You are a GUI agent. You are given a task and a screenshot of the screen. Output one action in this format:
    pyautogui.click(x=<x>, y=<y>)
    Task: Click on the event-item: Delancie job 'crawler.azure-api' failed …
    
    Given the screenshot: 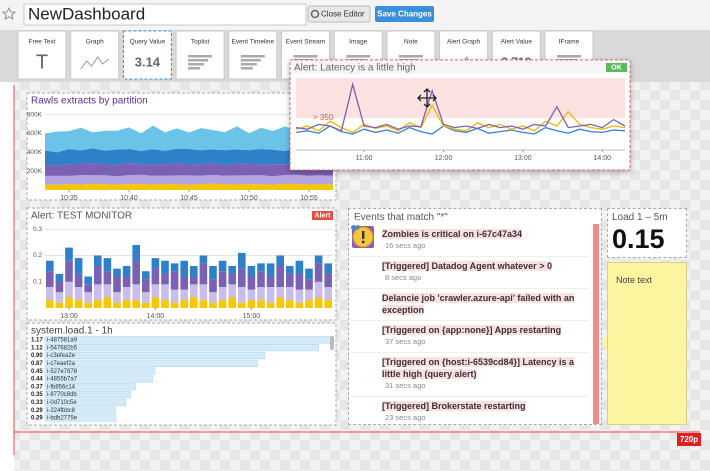 What is the action you would take?
    pyautogui.click(x=470, y=273)
    